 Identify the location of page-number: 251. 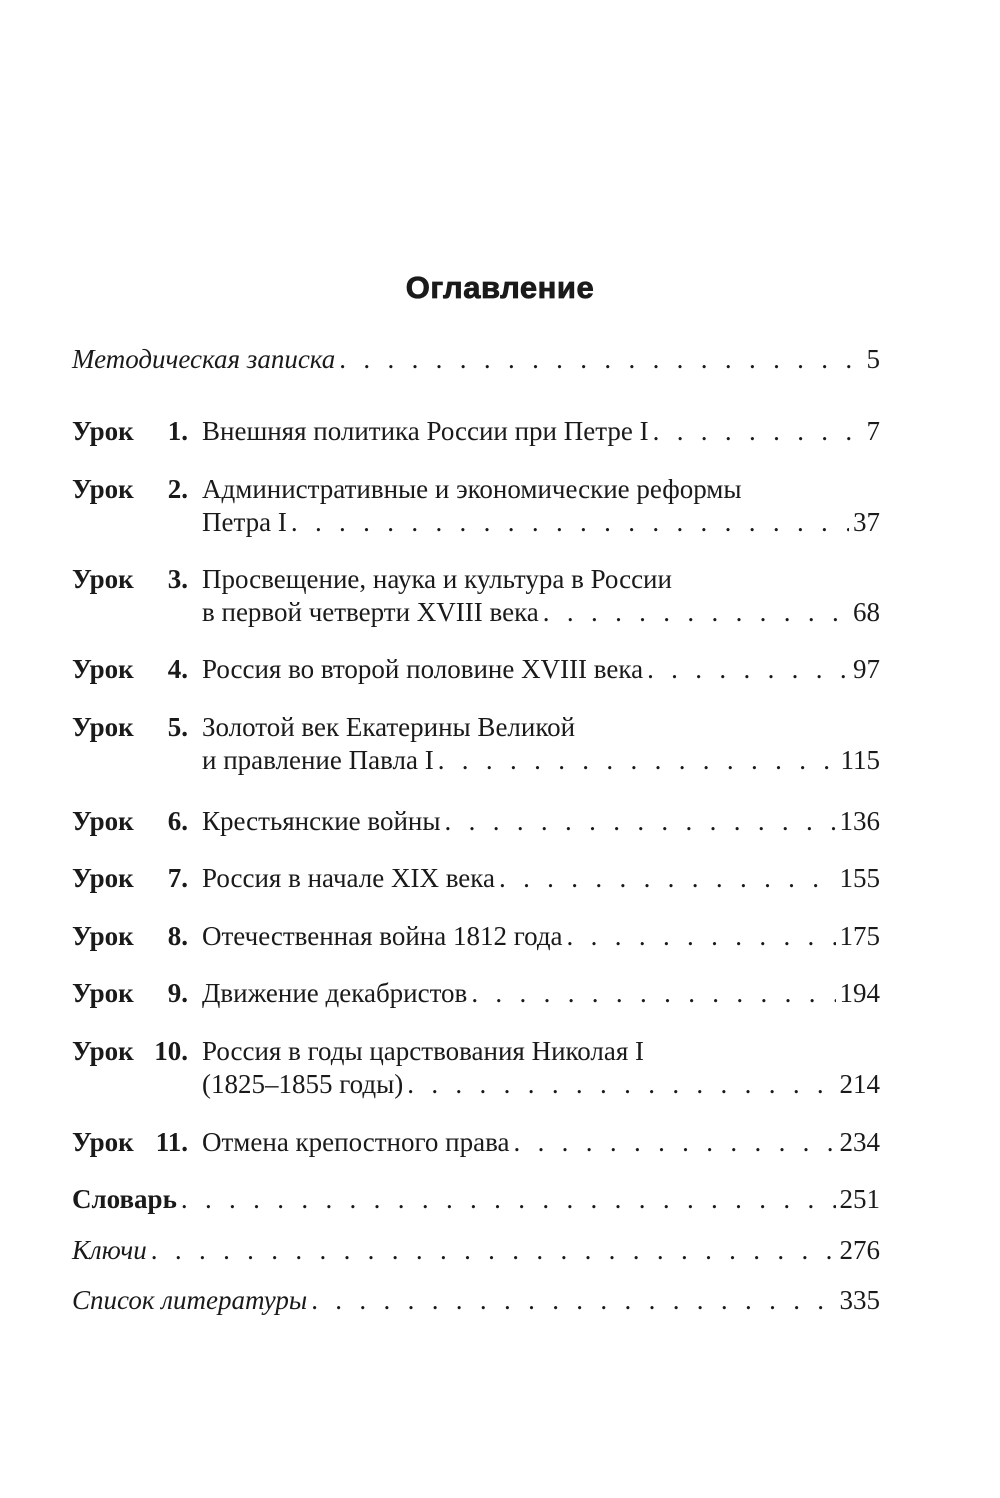
(860, 1199).